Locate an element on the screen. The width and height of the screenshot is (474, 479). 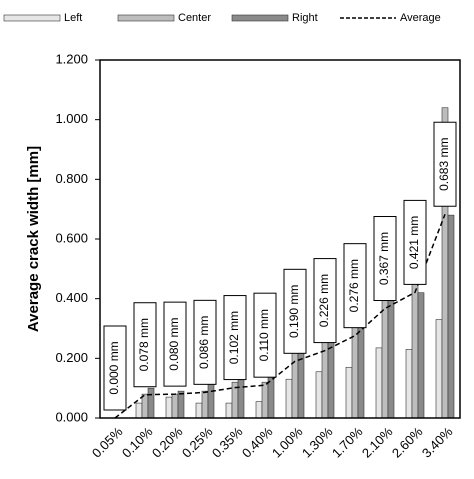
data-label: 0.078 mm is located at coordinates (144, 344).